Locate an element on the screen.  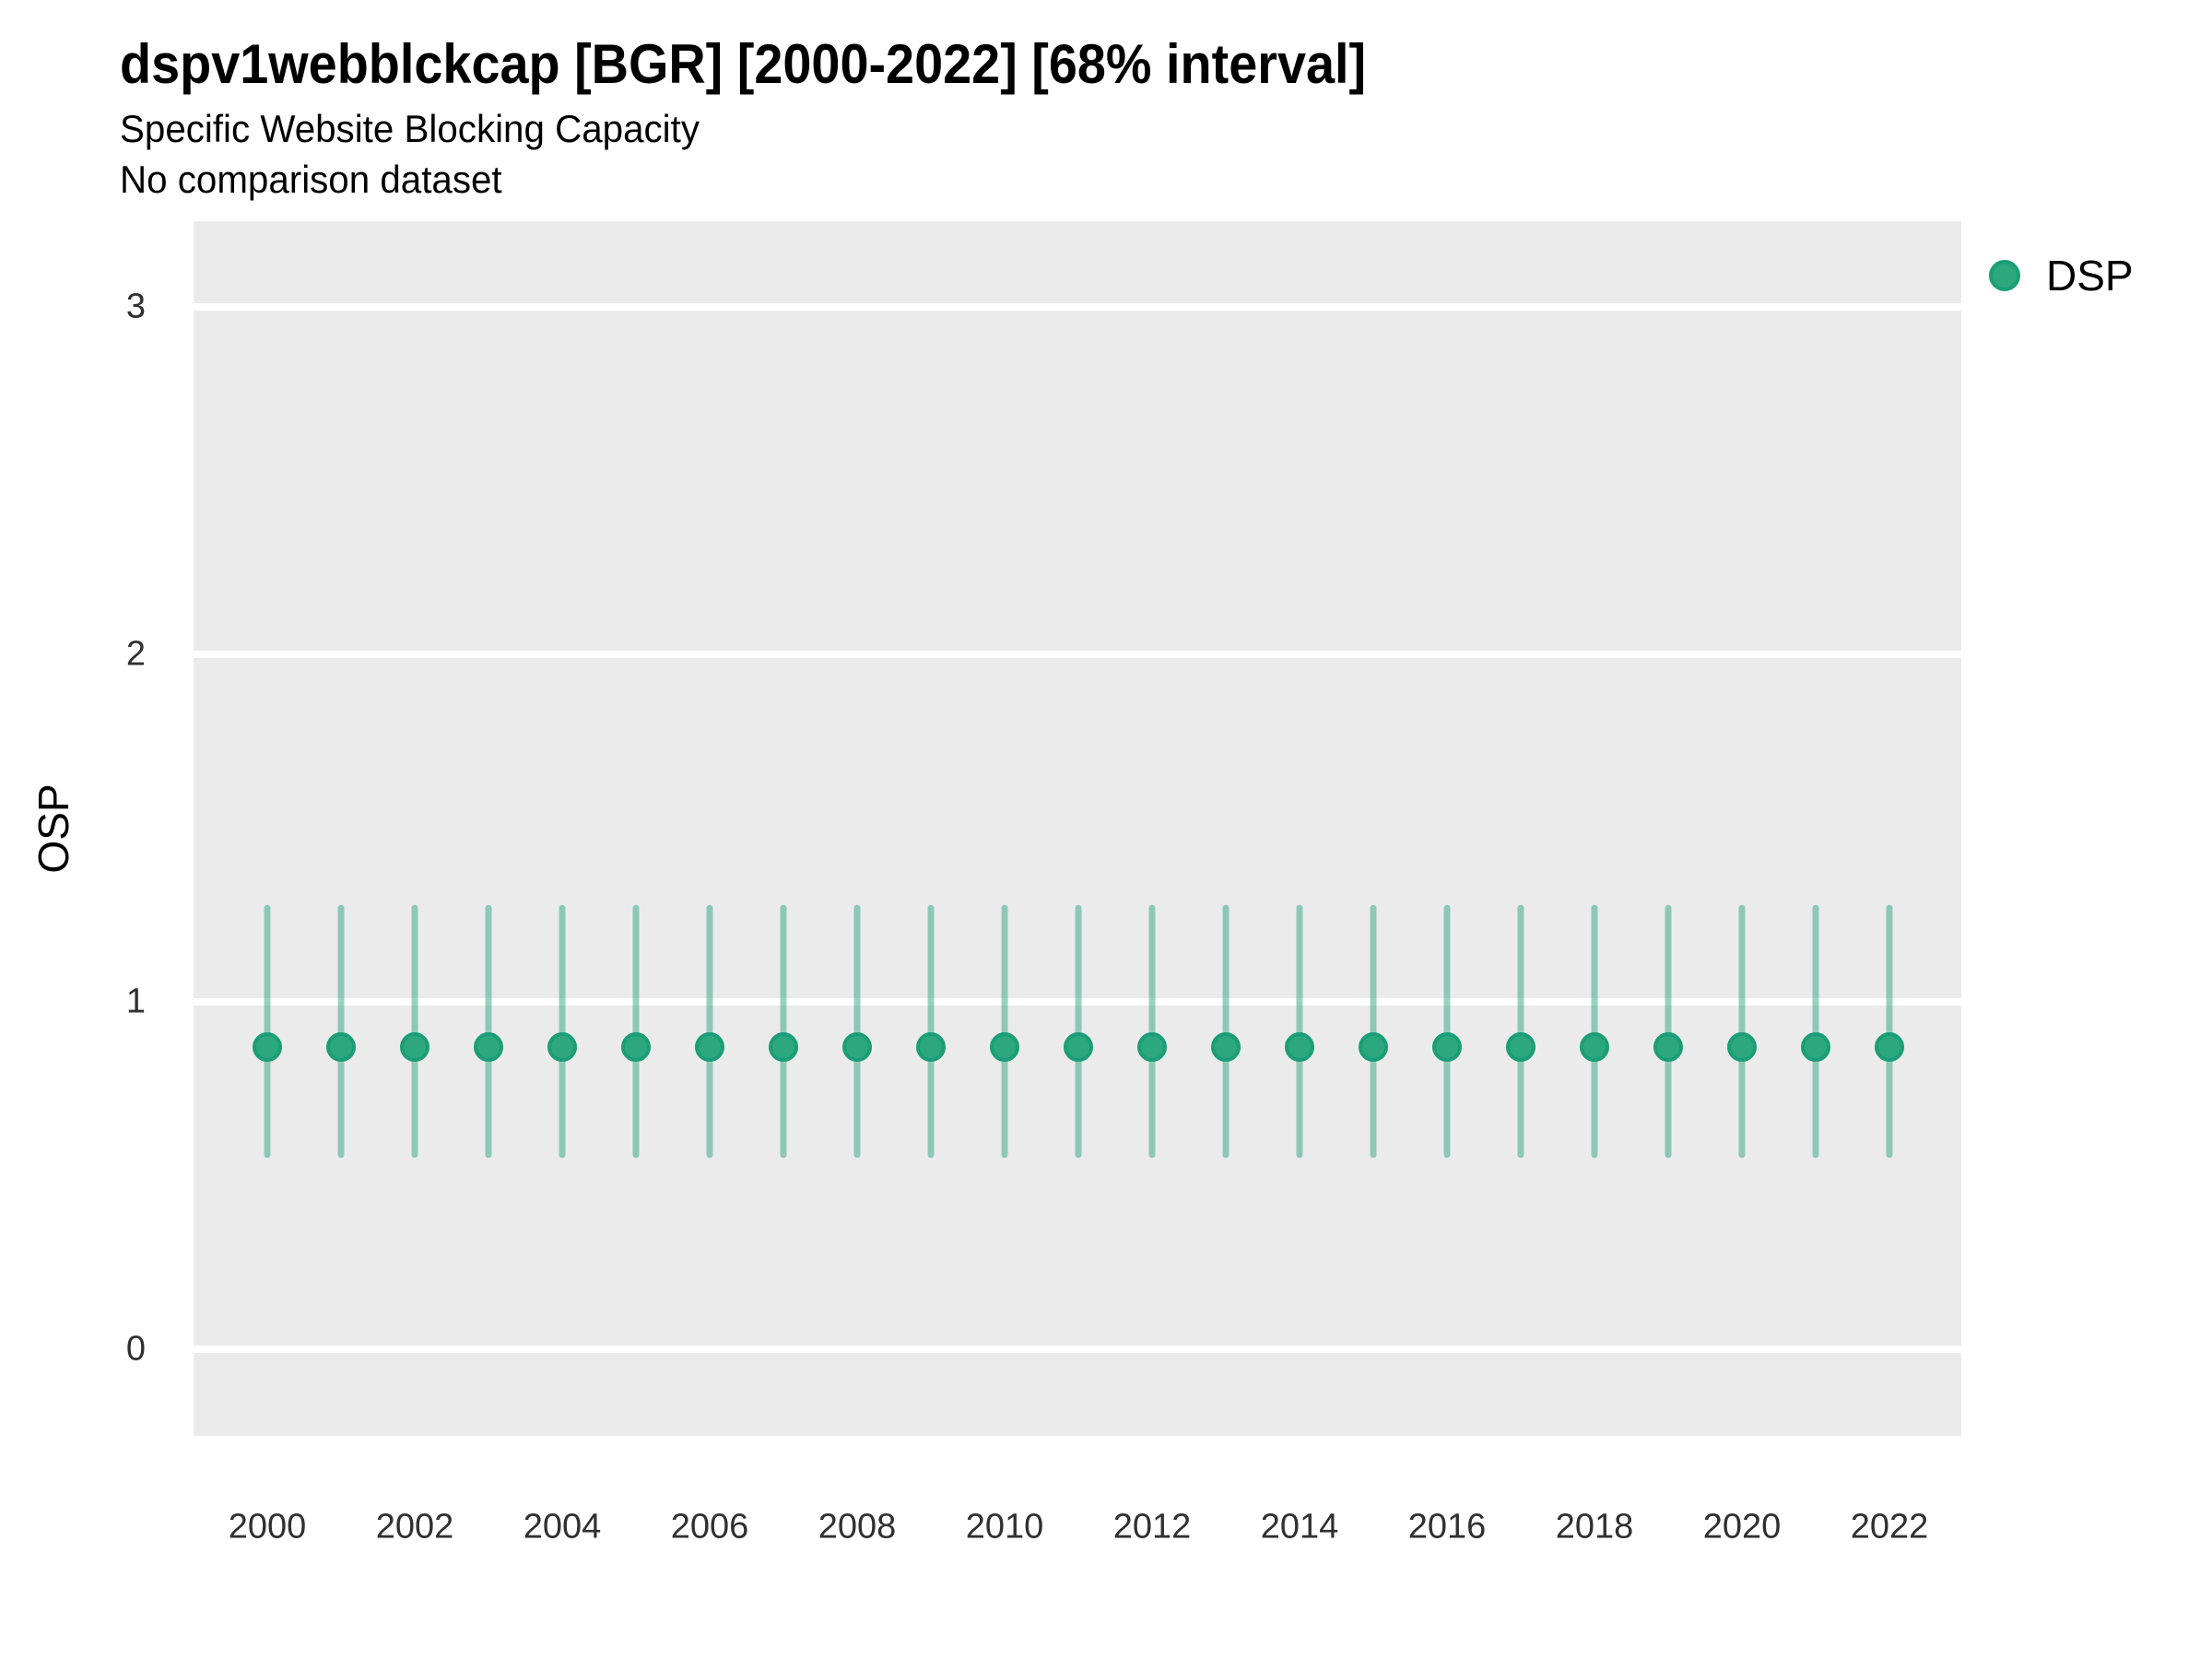
legend: DSP is located at coordinates (2061, 275).